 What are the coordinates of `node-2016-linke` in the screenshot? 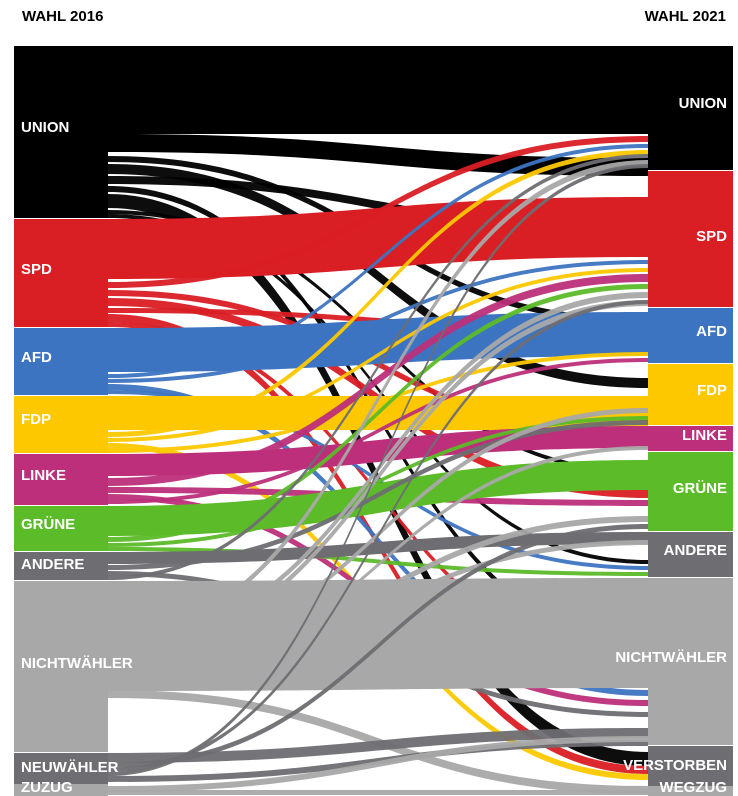 It's located at (61, 479).